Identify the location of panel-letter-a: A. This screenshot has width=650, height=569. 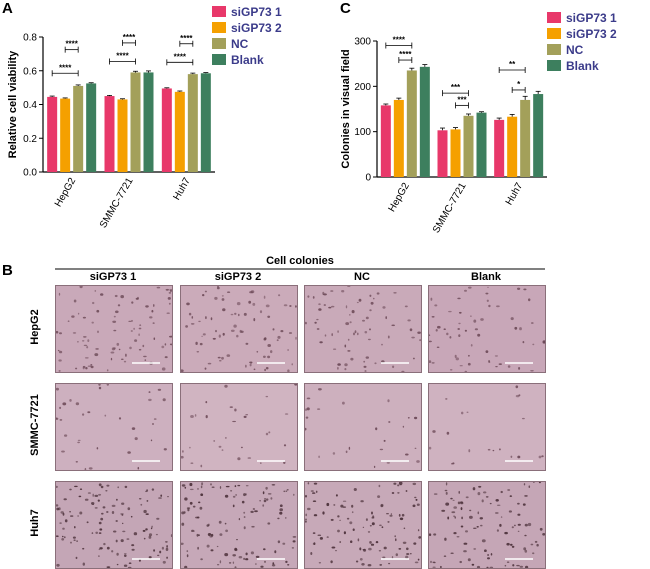
(7, 8).